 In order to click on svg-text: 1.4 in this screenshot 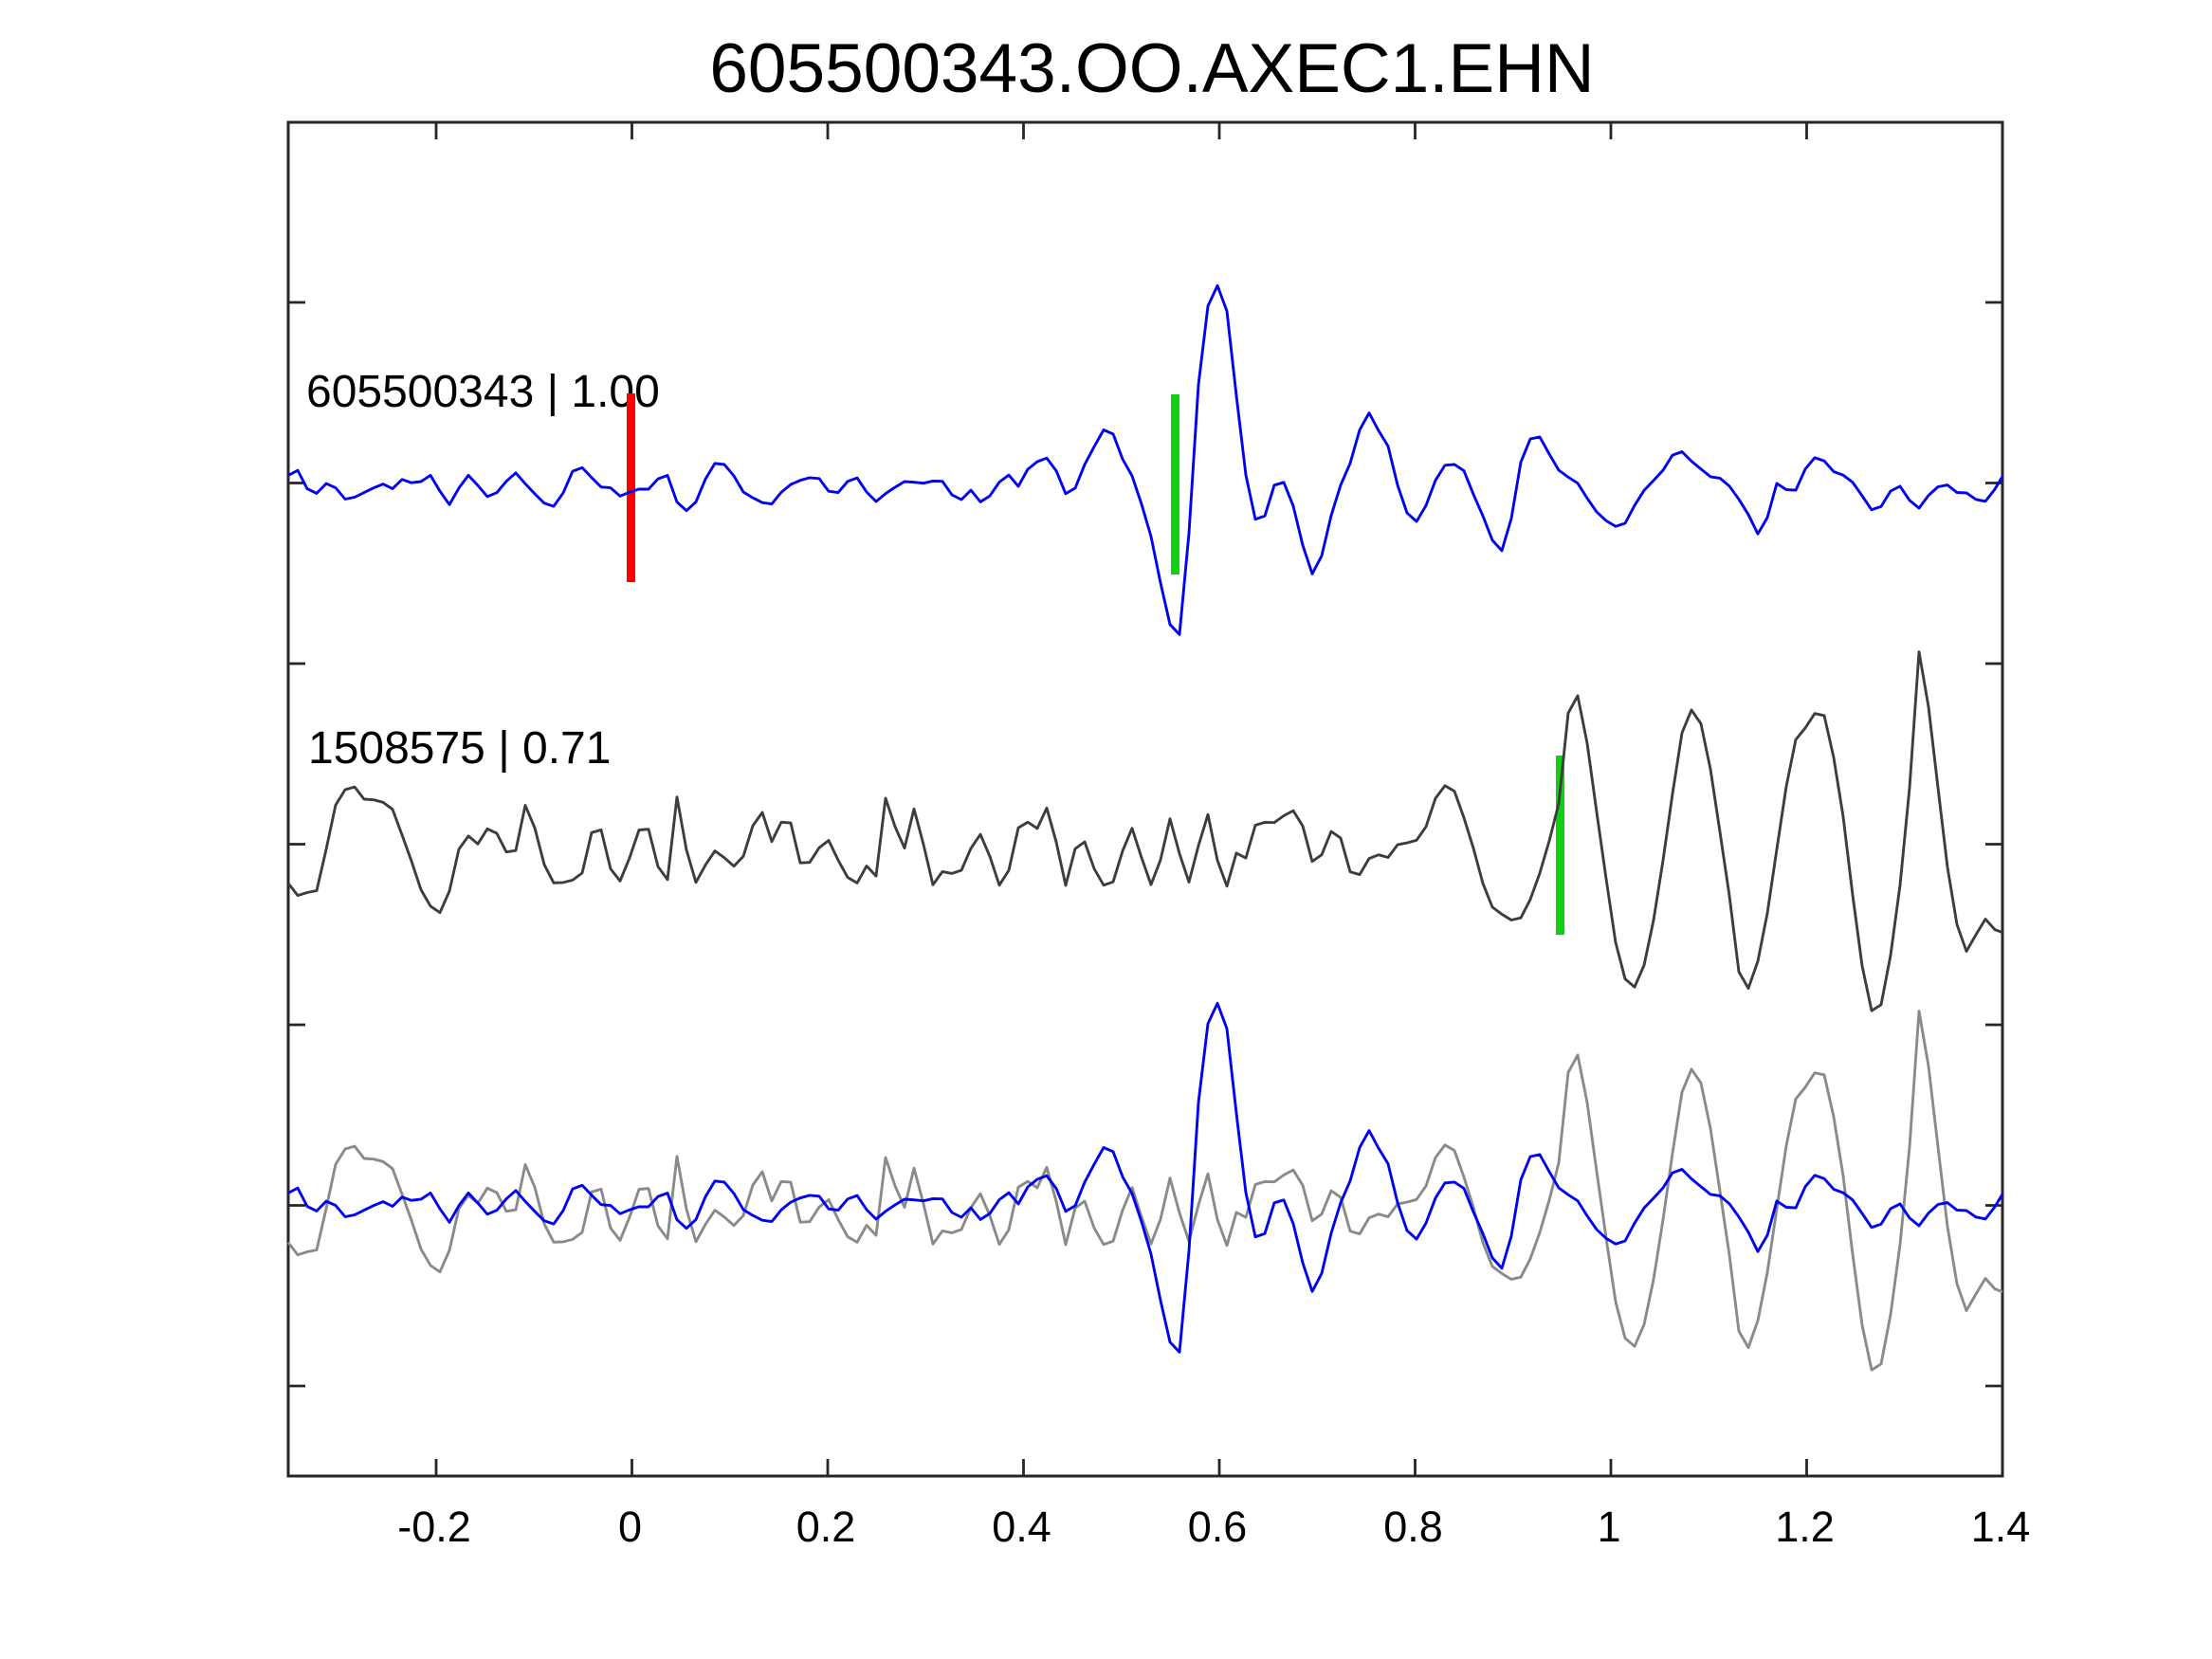, I will do `click(2001, 1527)`.